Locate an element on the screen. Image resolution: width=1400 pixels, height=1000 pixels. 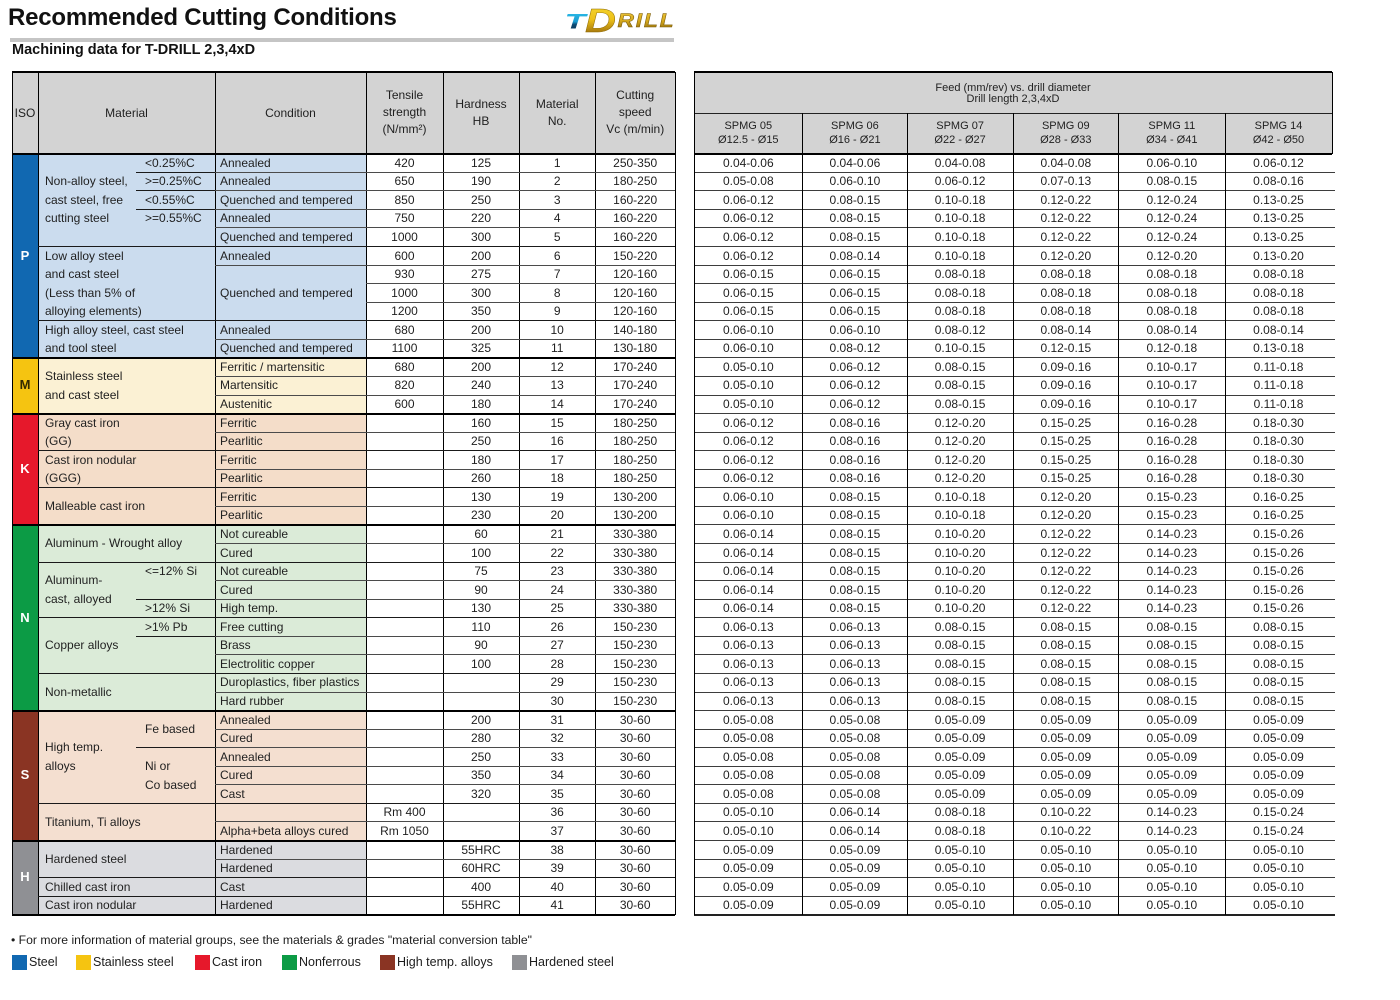
svg-text: D is located at coordinates (600, 20).